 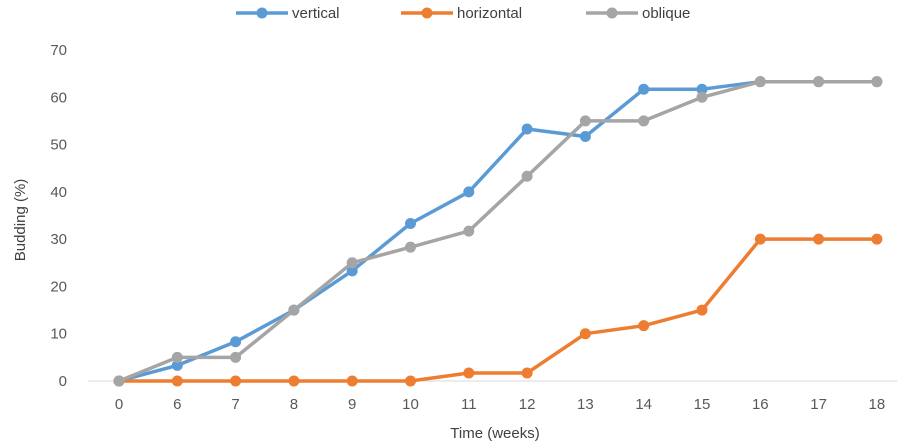 I want to click on y-tick-label: 20, so click(x=58, y=286).